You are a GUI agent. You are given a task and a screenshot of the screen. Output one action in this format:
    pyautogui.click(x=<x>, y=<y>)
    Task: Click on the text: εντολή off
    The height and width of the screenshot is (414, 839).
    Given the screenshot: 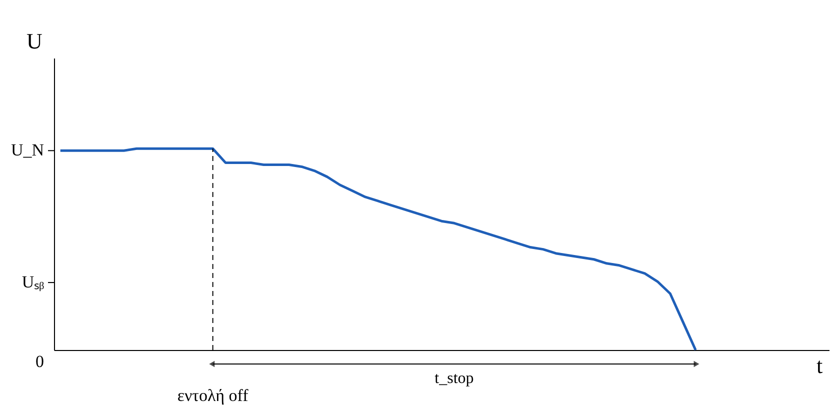 What is the action you would take?
    pyautogui.click(x=213, y=395)
    